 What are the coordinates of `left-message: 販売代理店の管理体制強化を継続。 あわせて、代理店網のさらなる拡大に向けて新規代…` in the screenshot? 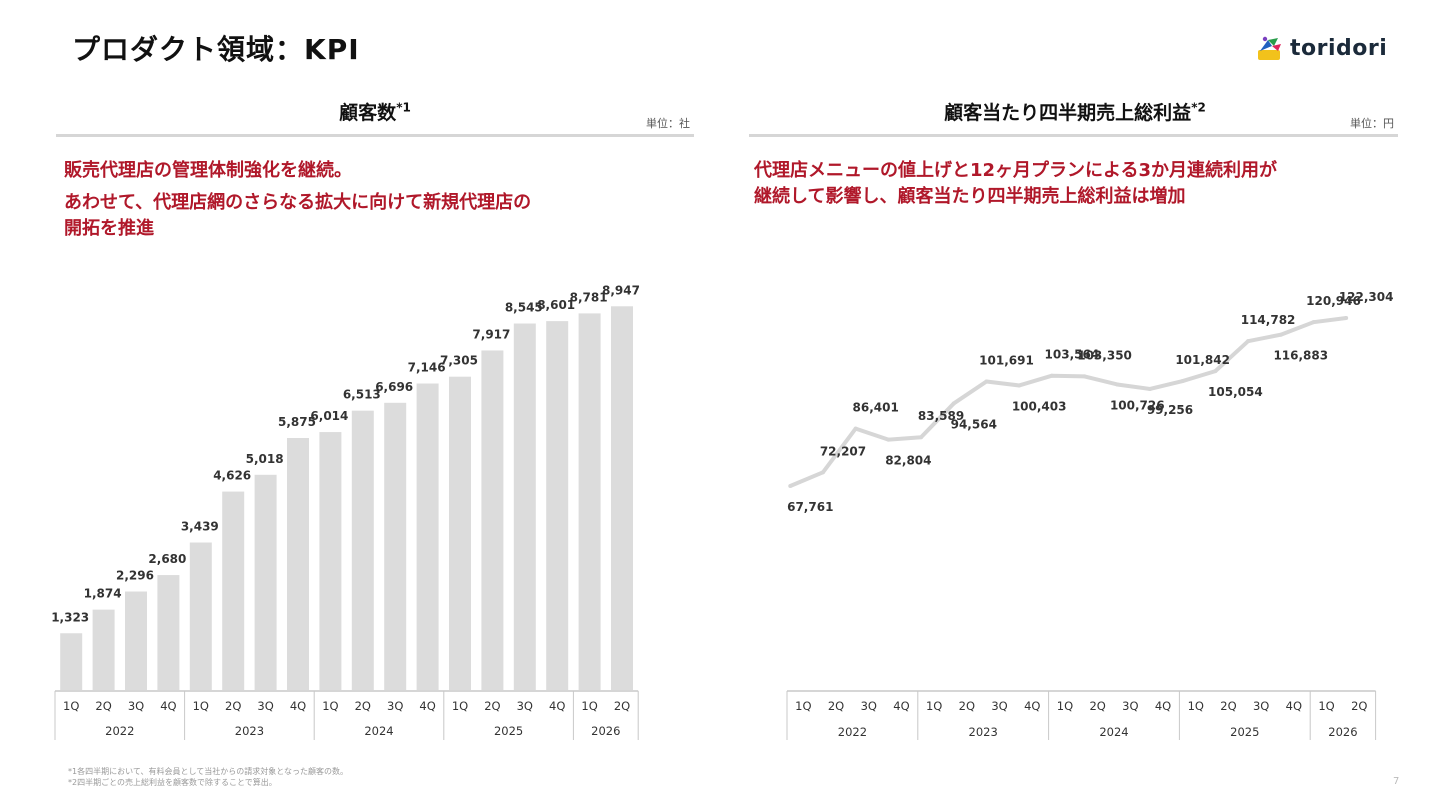 It's located at (297, 200).